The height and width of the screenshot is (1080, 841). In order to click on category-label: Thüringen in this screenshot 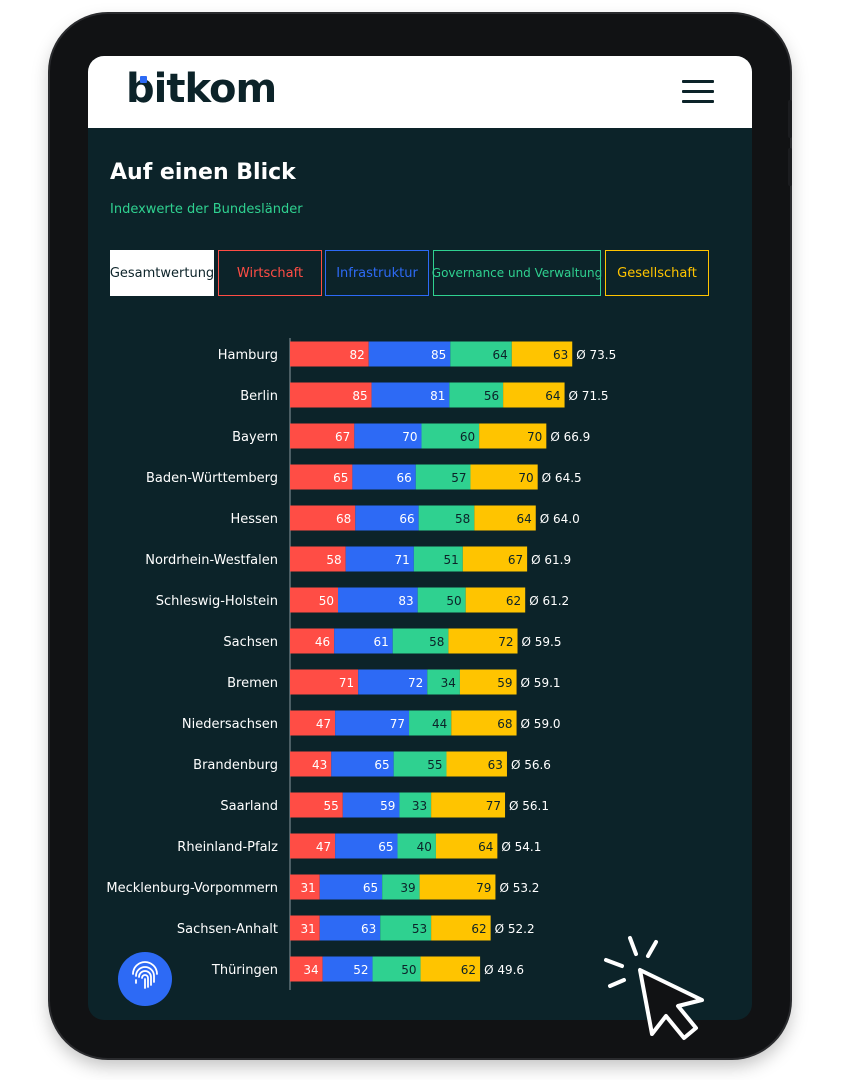, I will do `click(244, 970)`.